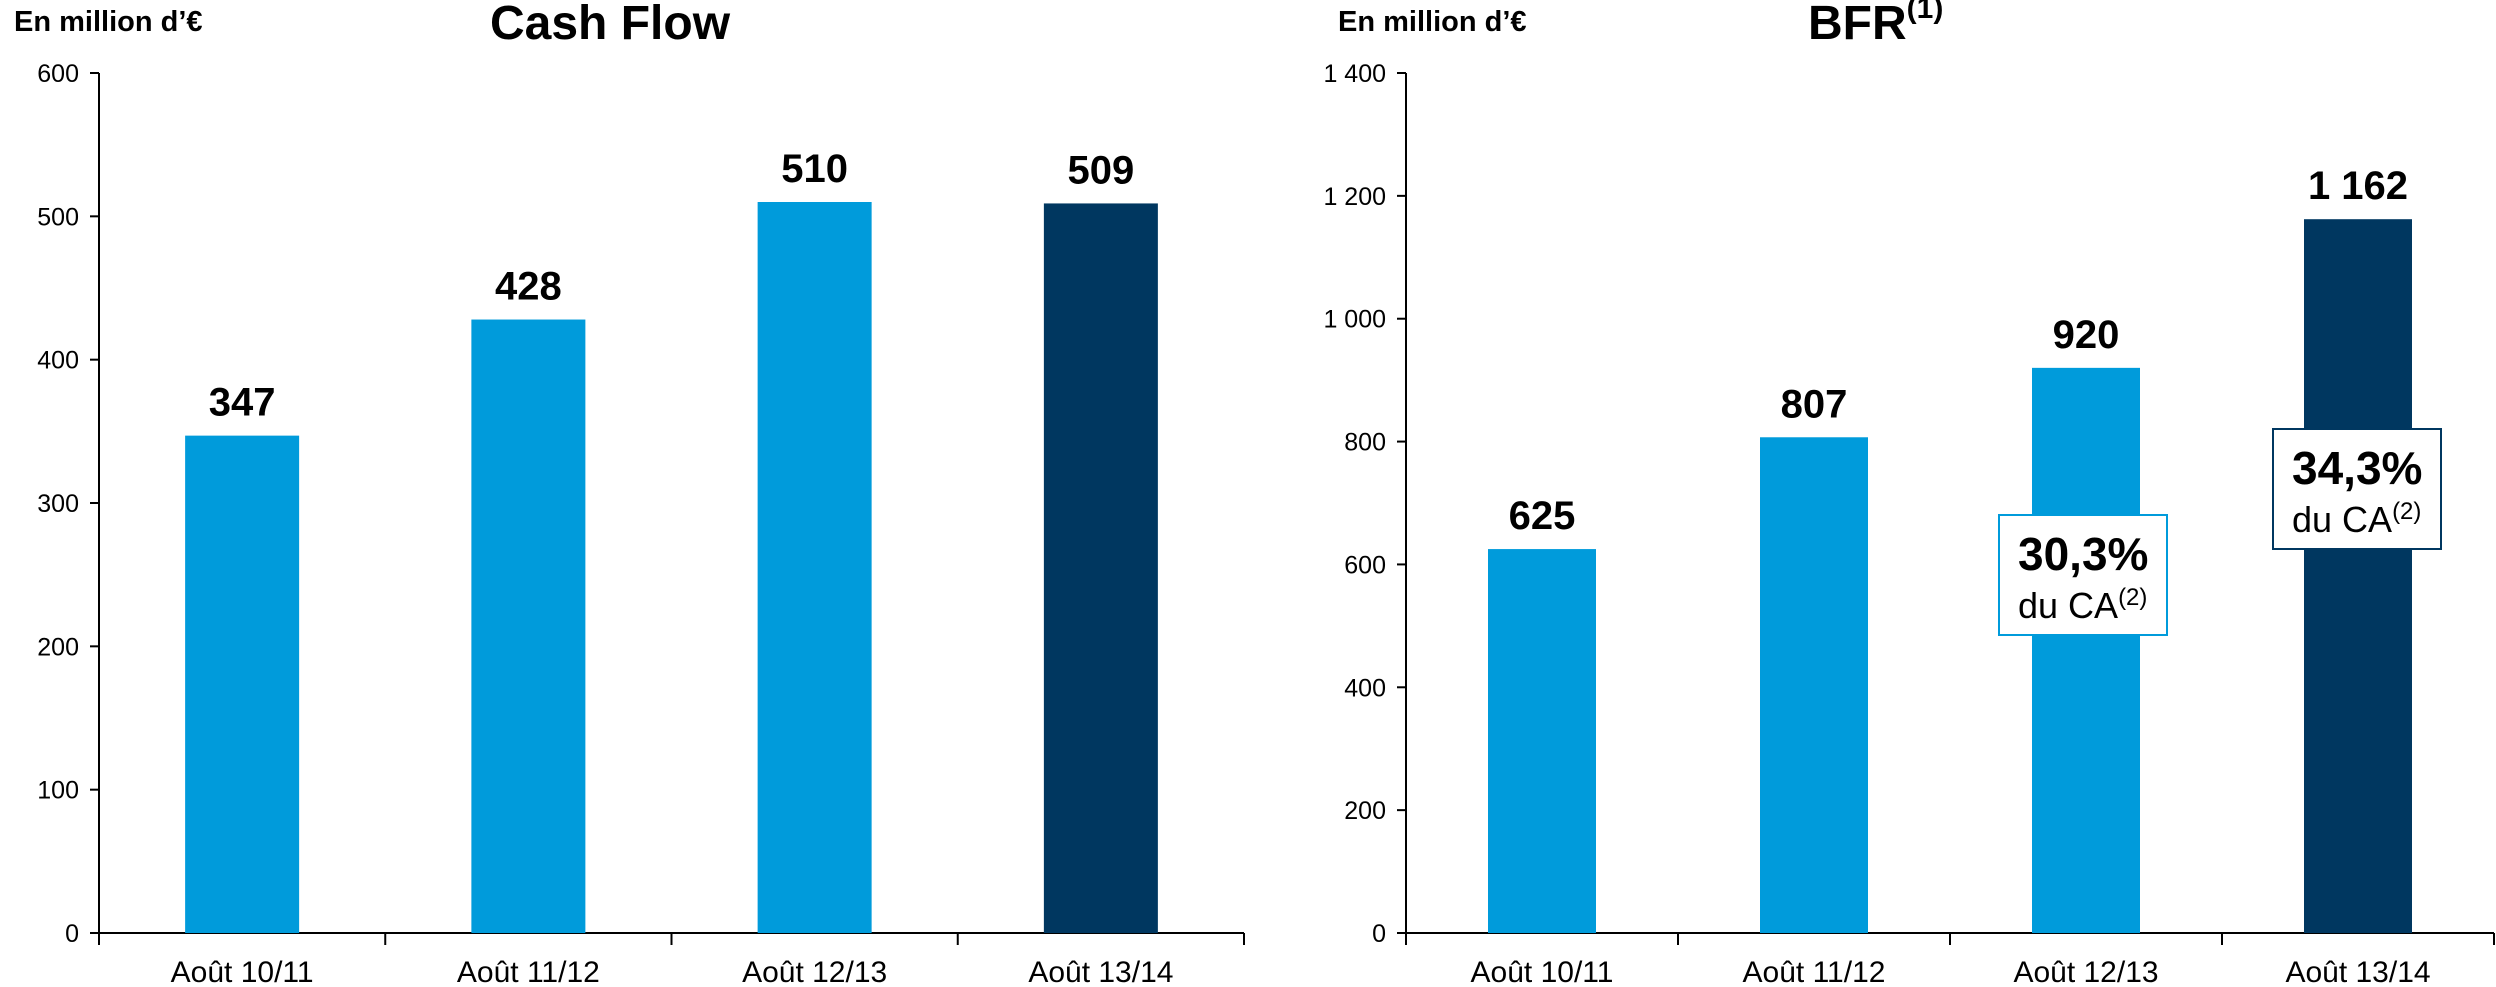  Describe the element at coordinates (2083, 554) in the screenshot. I see `annotation-percent: 30,3%` at that location.